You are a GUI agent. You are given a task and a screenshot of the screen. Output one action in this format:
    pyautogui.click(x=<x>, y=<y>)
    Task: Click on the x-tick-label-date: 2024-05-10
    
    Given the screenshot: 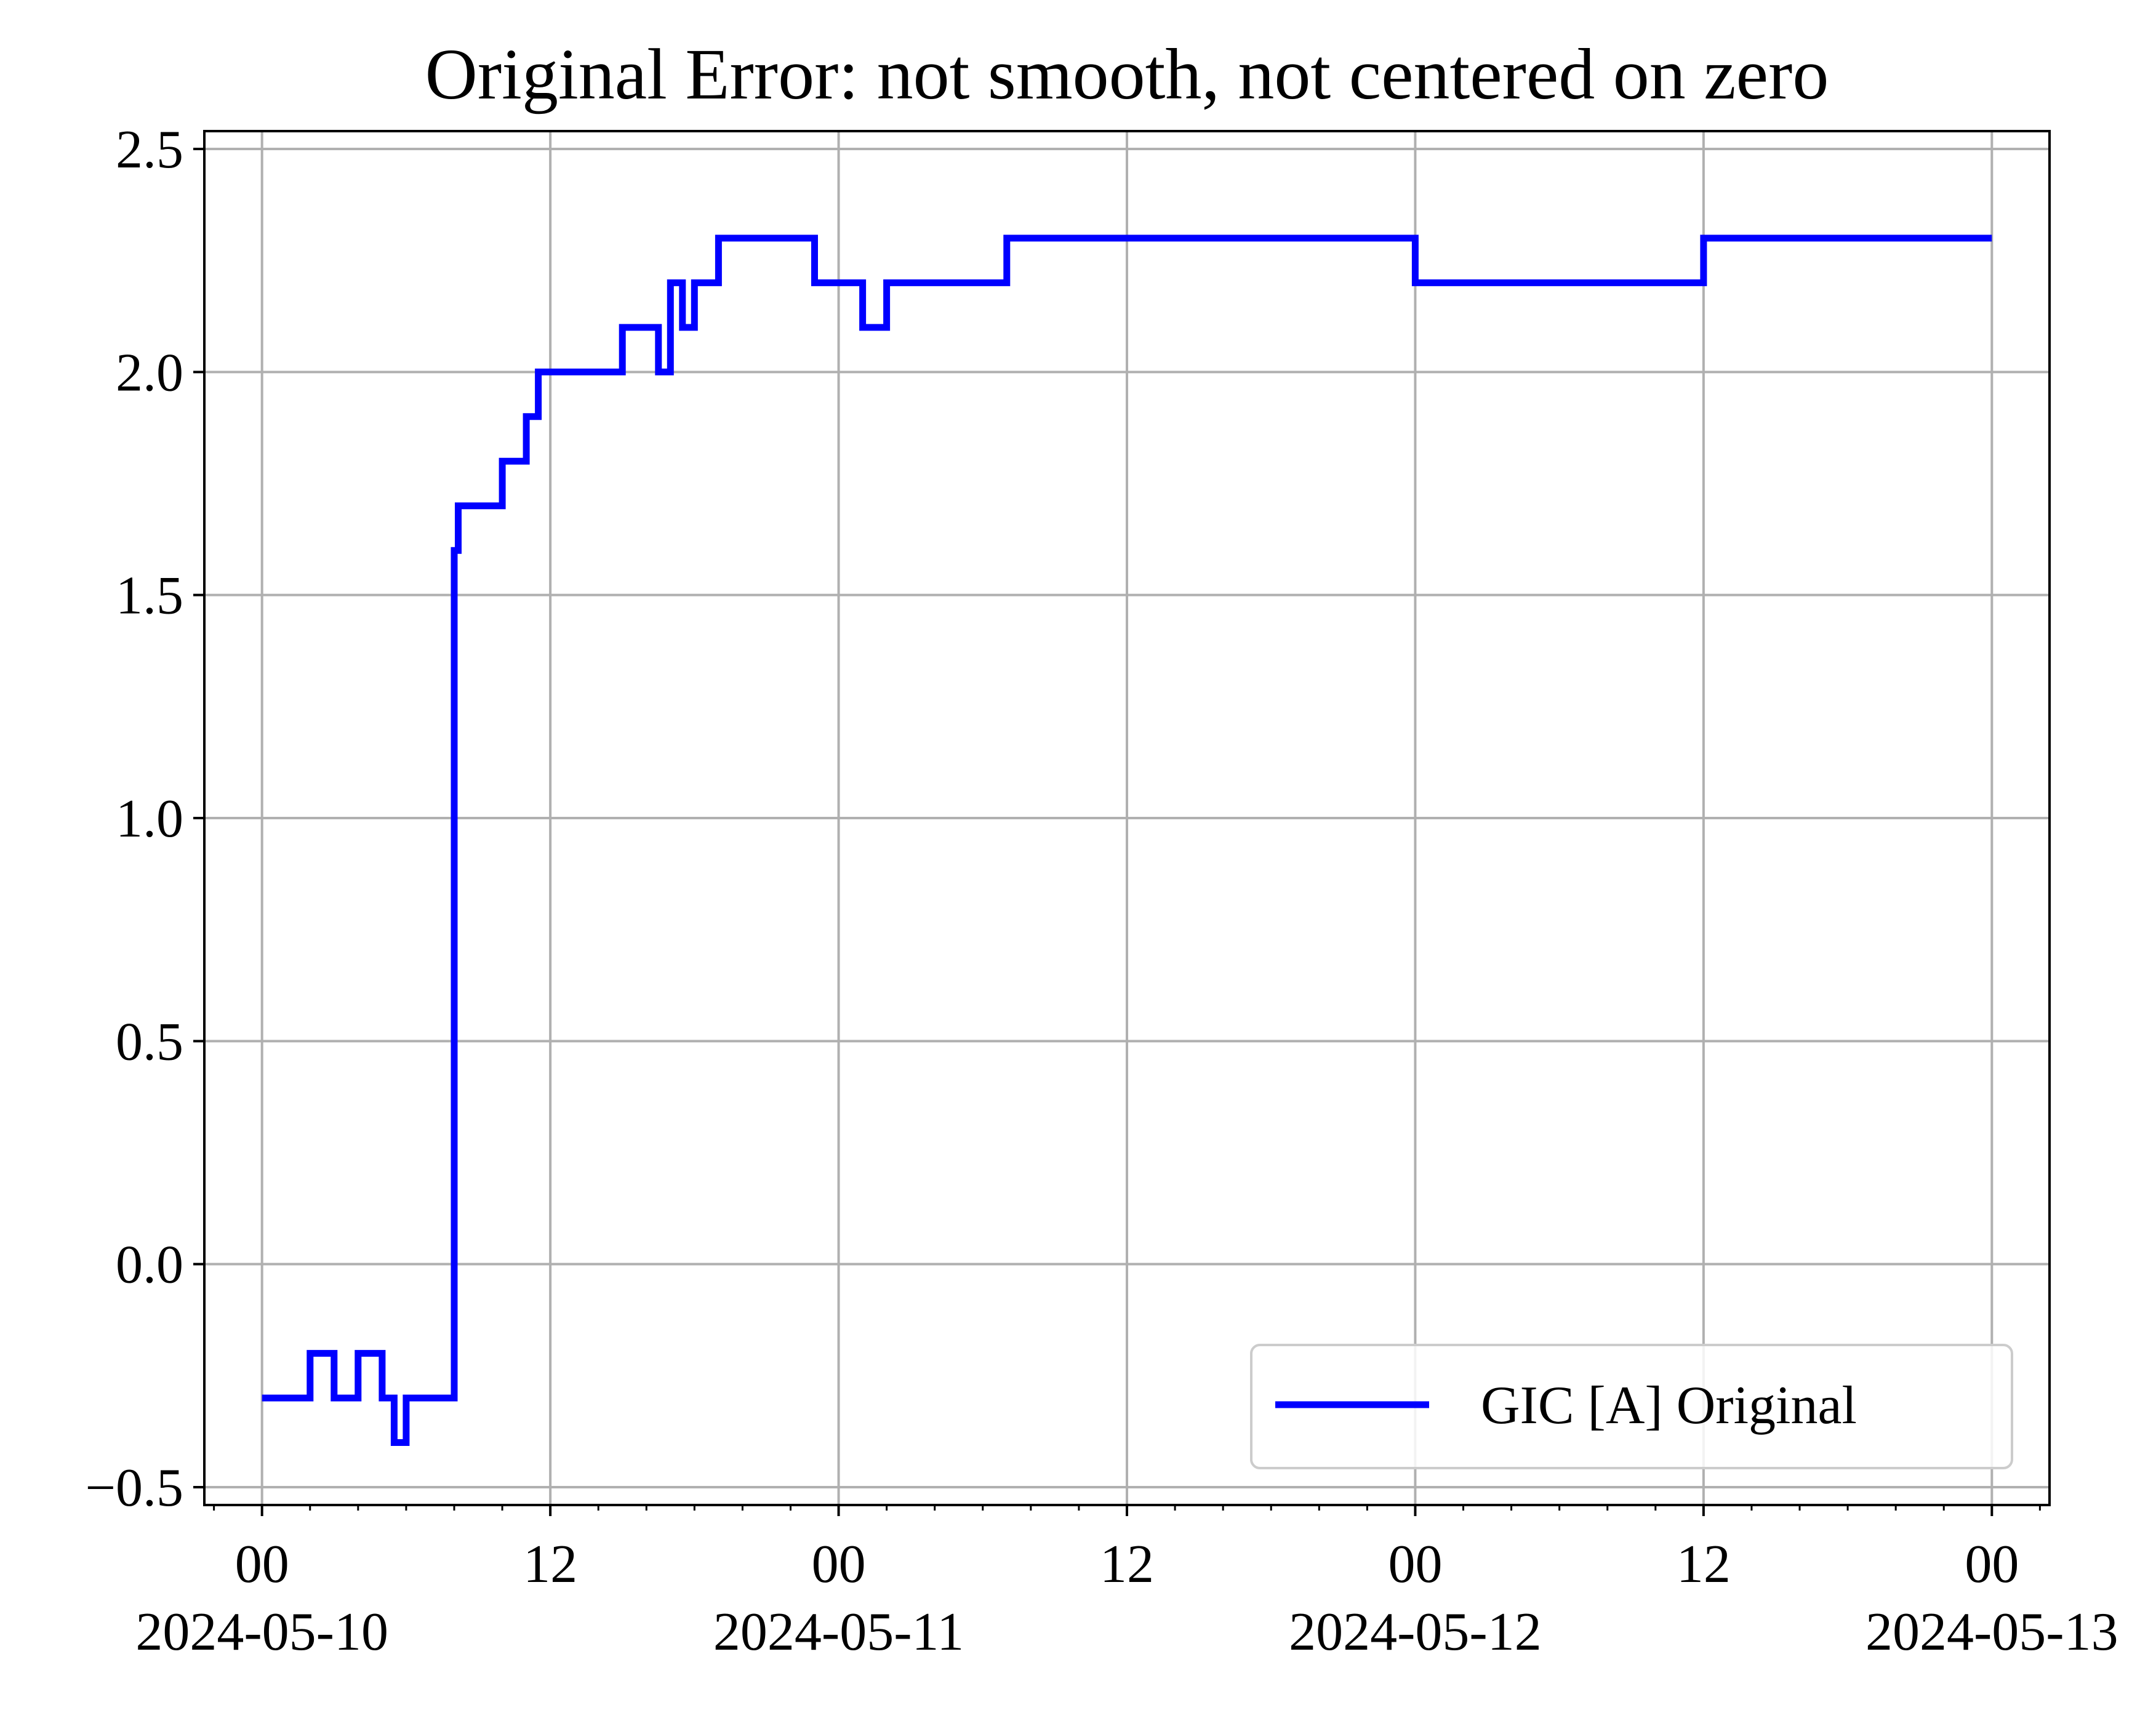 What is the action you would take?
    pyautogui.click(x=261, y=1632)
    